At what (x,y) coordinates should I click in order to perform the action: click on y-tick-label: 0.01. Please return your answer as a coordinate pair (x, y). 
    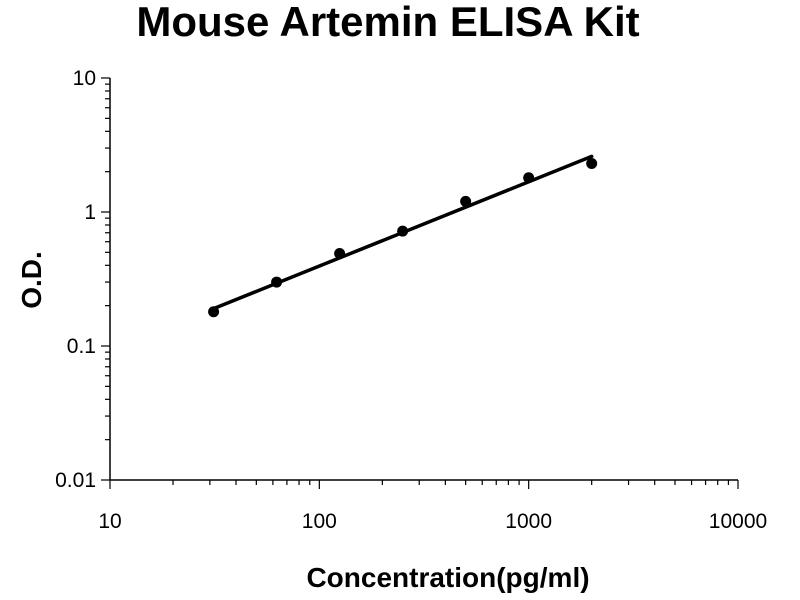
    Looking at the image, I should click on (75, 480).